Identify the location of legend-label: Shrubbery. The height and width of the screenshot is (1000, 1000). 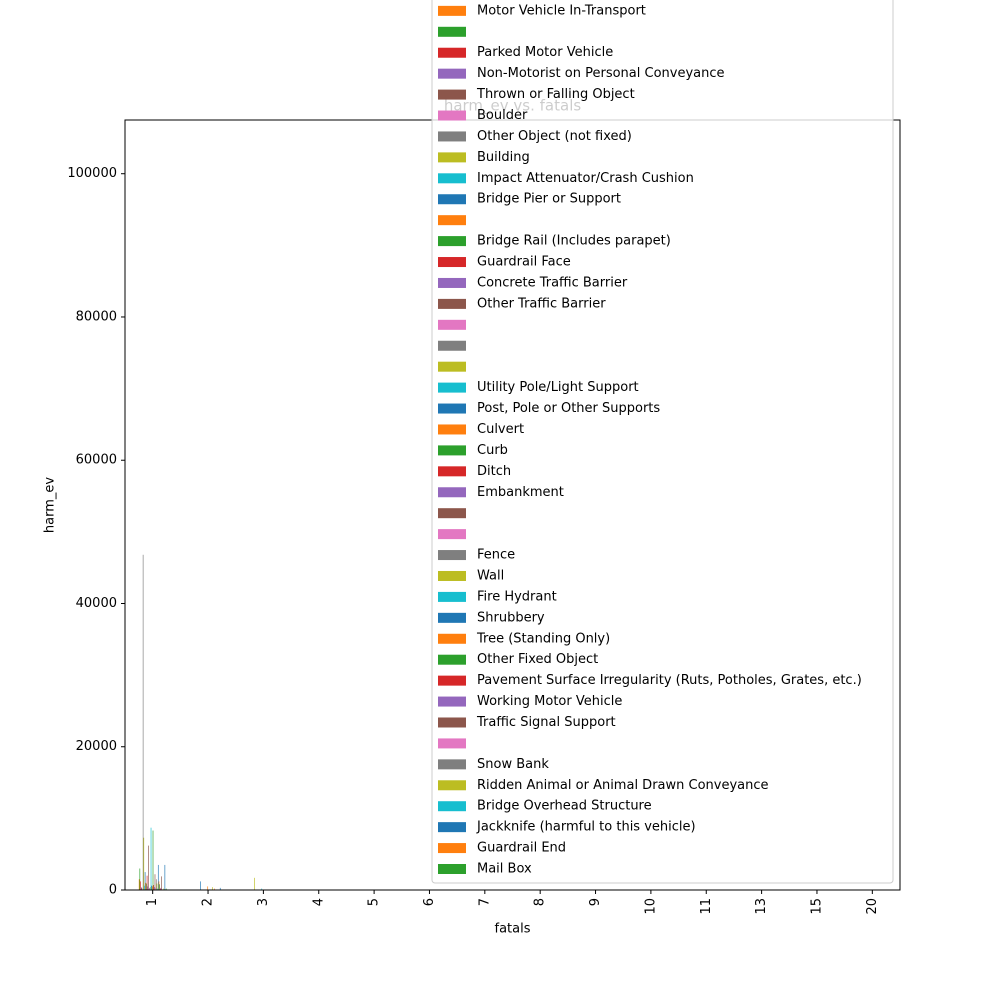
(511, 617).